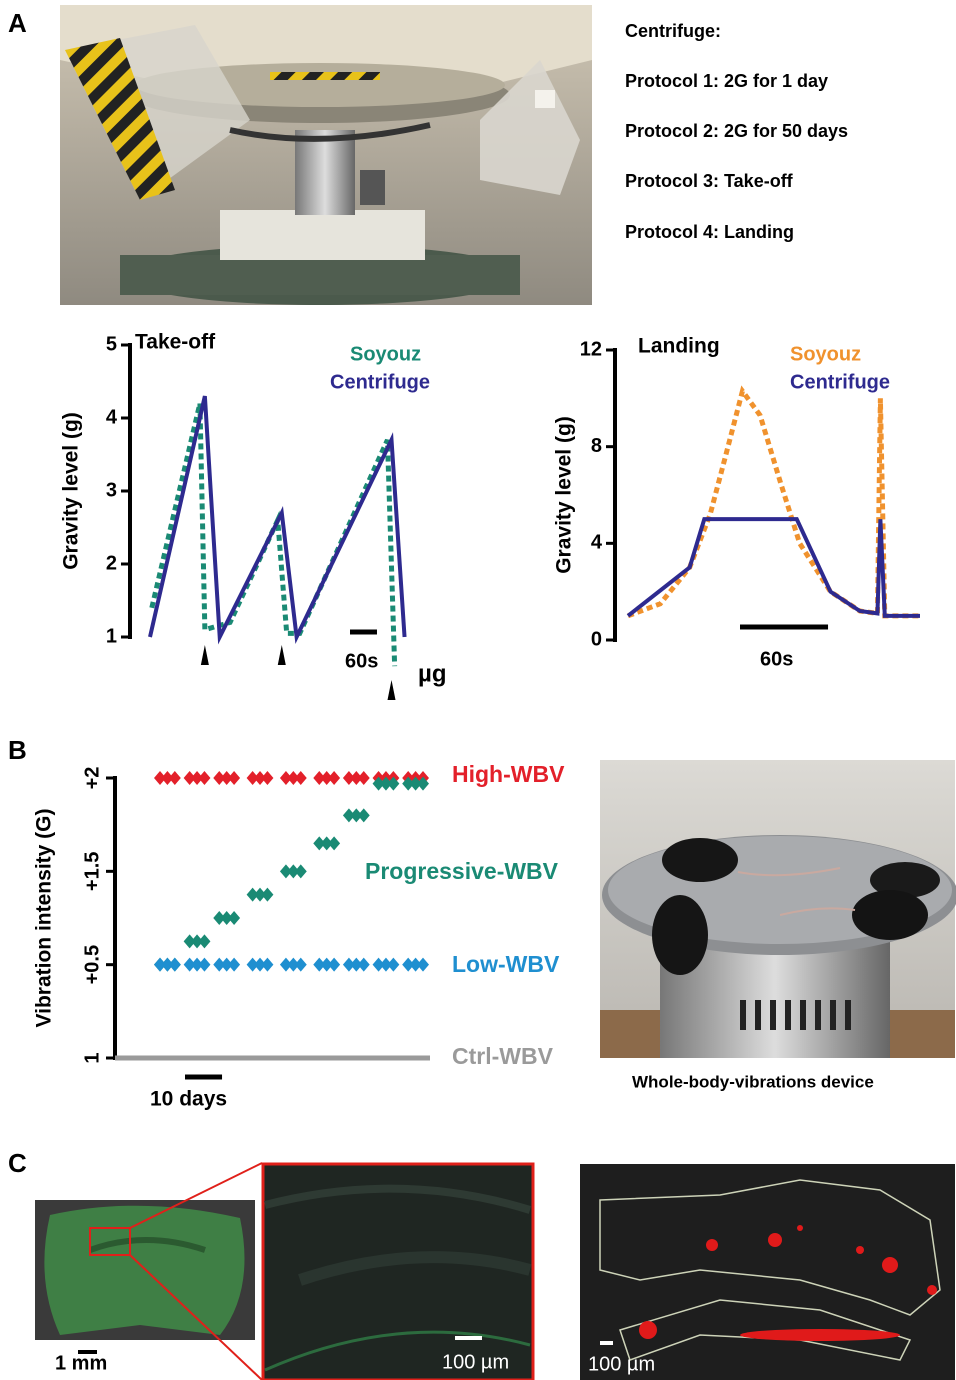 This screenshot has height=1380, width=956. I want to click on brain-section, so click(149, 1271).